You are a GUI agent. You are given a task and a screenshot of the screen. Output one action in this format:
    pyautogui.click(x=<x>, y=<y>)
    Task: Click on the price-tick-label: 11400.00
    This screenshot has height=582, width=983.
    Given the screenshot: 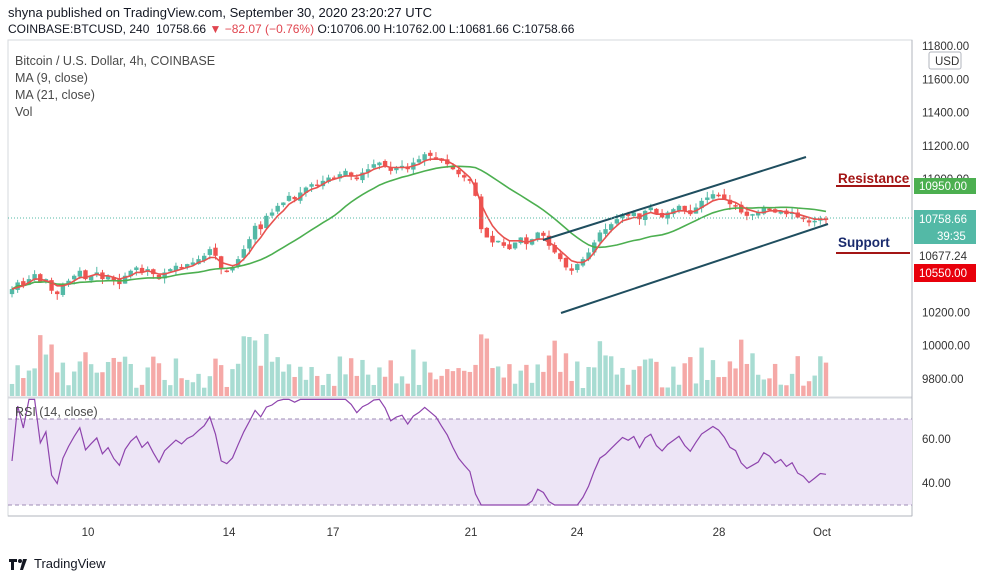 What is the action you would take?
    pyautogui.click(x=945, y=114)
    